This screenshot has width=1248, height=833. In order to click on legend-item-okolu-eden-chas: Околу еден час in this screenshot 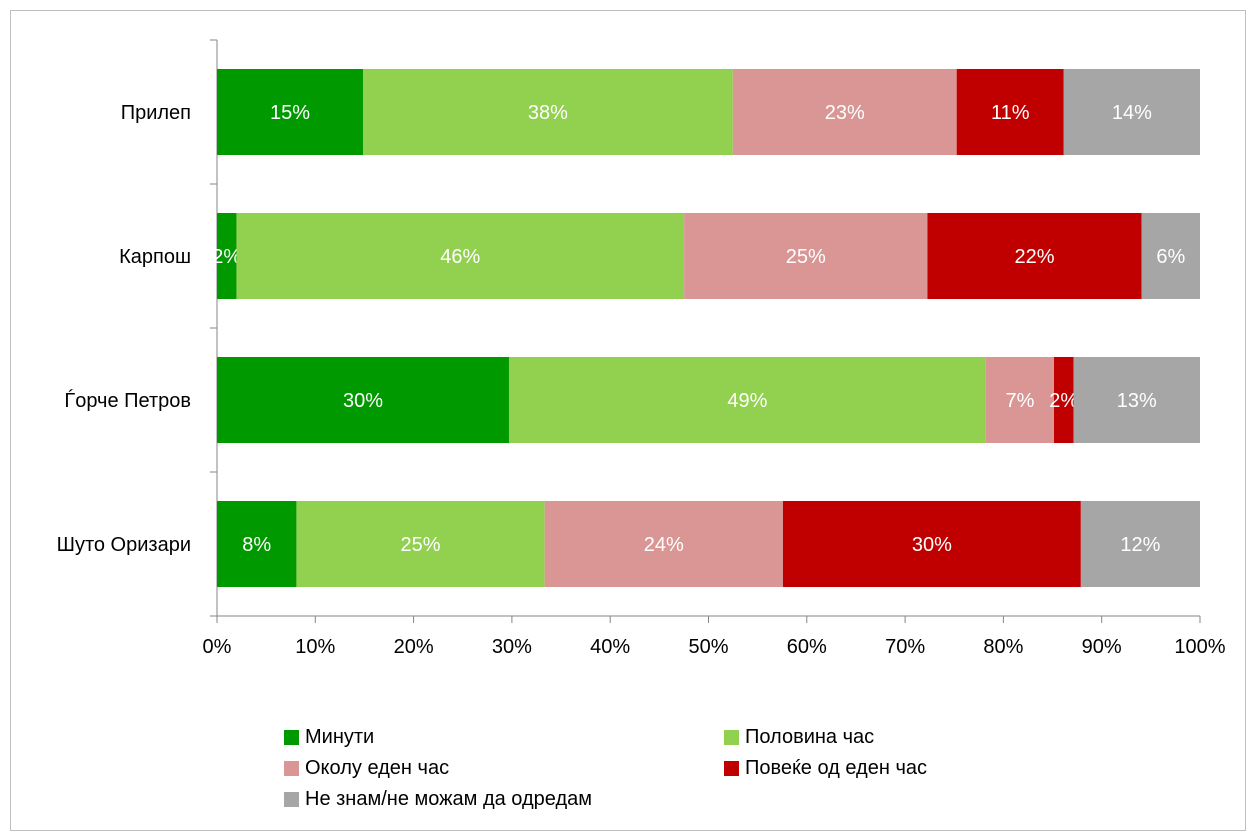, I will do `click(366, 768)`.